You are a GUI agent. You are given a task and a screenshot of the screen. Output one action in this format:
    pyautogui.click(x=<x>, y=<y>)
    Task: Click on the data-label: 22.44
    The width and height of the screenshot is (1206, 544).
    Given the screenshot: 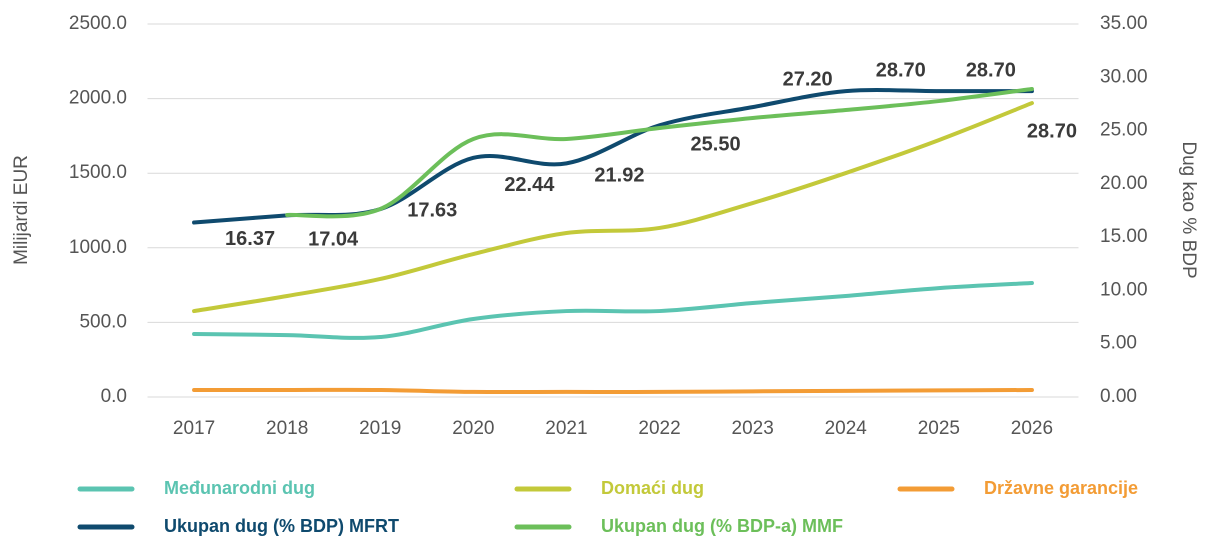 What is the action you would take?
    pyautogui.click(x=529, y=185)
    